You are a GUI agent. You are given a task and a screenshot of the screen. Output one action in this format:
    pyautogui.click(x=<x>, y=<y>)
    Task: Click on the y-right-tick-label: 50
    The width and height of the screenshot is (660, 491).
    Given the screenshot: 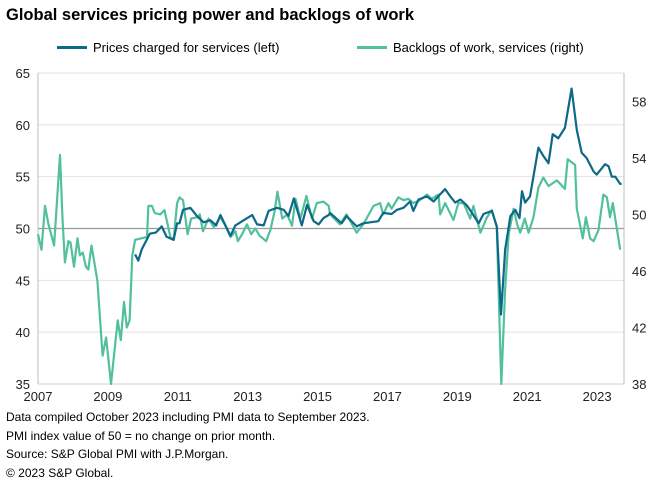 What is the action you would take?
    pyautogui.click(x=639, y=214)
    